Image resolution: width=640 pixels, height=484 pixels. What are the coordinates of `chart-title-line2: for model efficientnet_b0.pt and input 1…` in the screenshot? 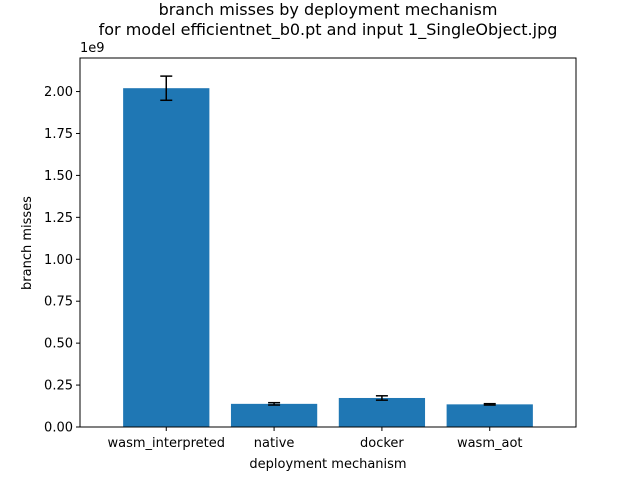 It's located at (328, 30).